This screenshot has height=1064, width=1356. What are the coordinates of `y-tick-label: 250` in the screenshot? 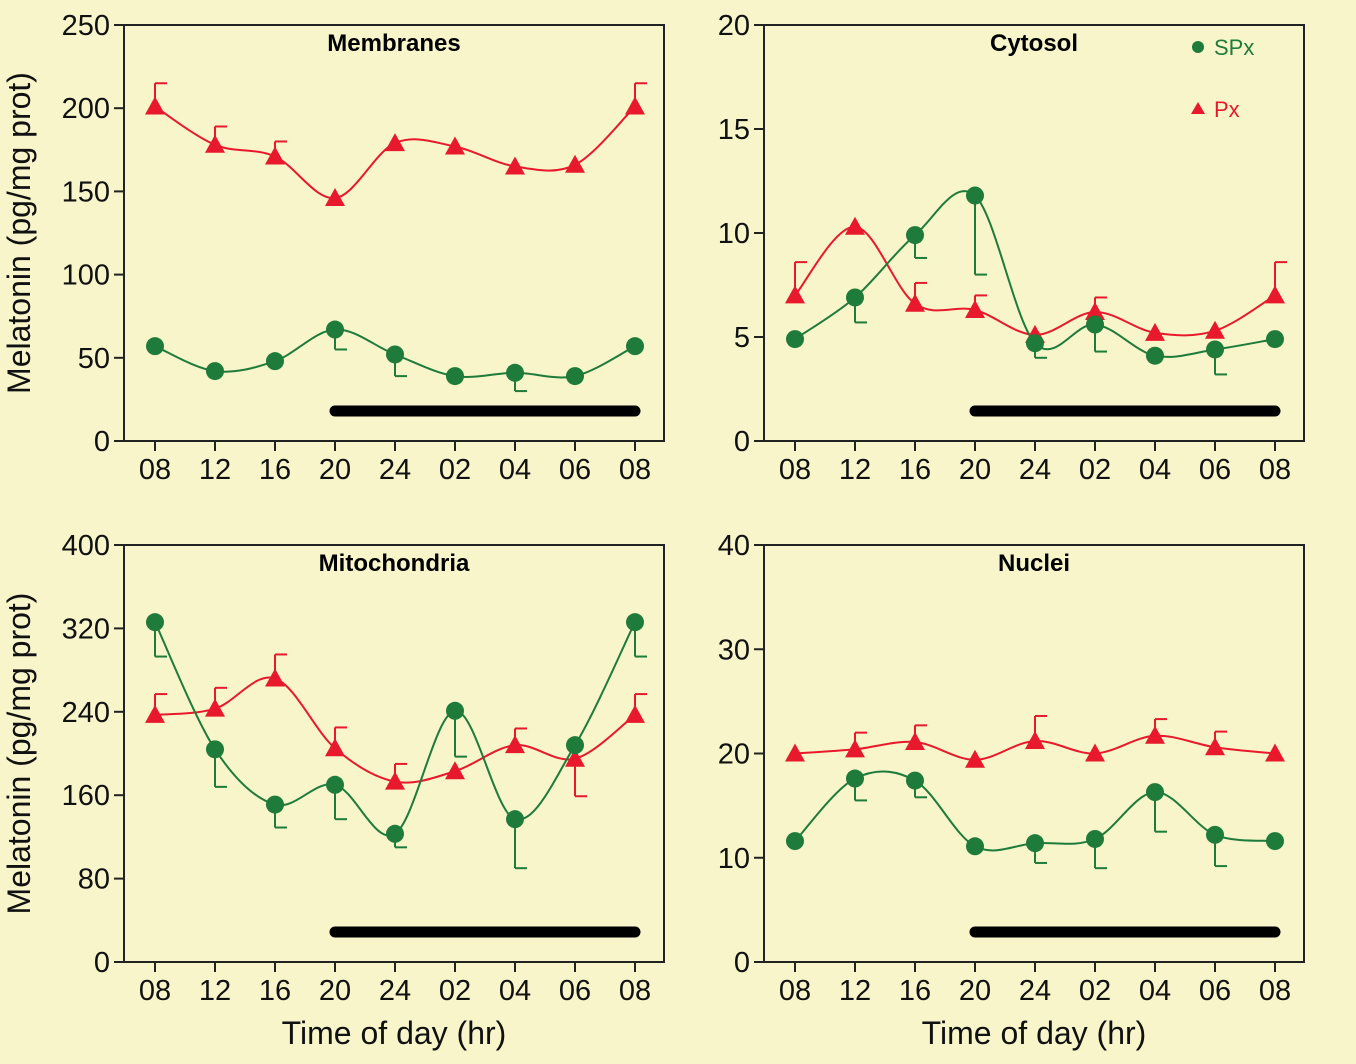 It's located at (86, 26).